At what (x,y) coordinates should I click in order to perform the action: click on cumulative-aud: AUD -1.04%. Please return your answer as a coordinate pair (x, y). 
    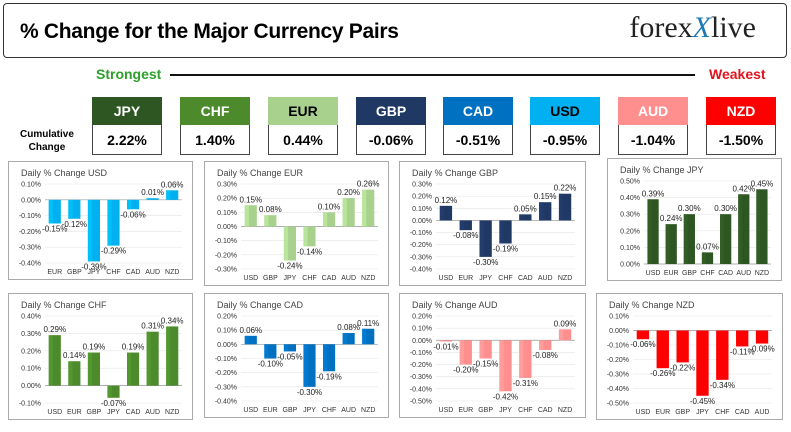
    Looking at the image, I should click on (653, 126).